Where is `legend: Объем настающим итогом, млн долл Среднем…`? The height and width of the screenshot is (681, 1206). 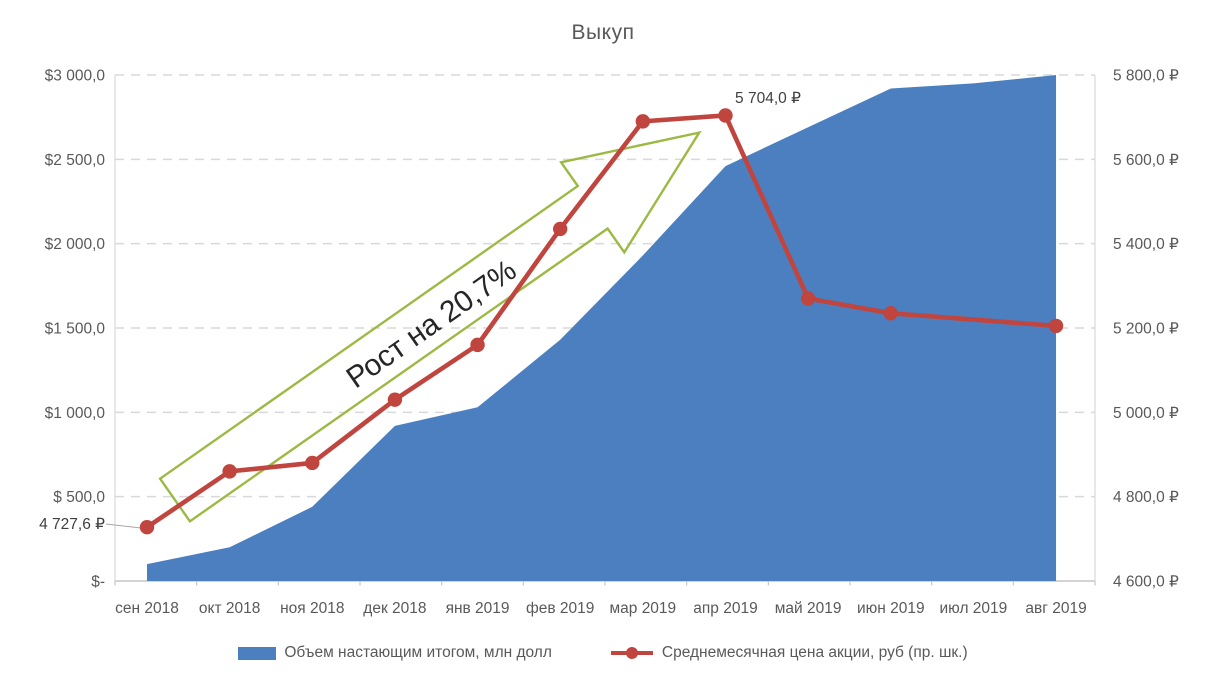
legend: Объем настающим итогом, млн долл Среднем… is located at coordinates (603, 653).